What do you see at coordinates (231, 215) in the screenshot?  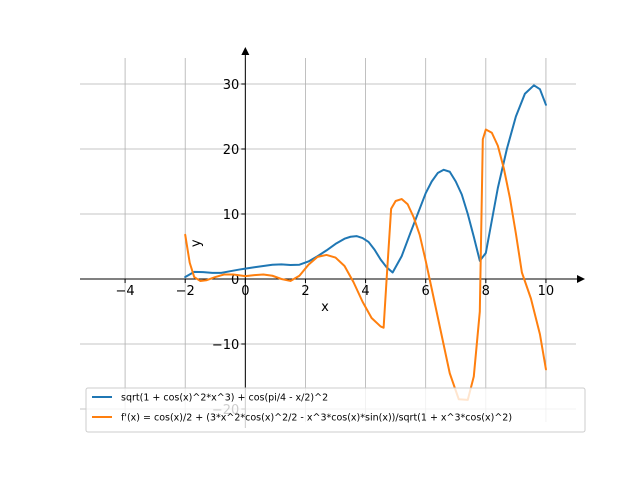 I see `y-tick-label: 10` at bounding box center [231, 215].